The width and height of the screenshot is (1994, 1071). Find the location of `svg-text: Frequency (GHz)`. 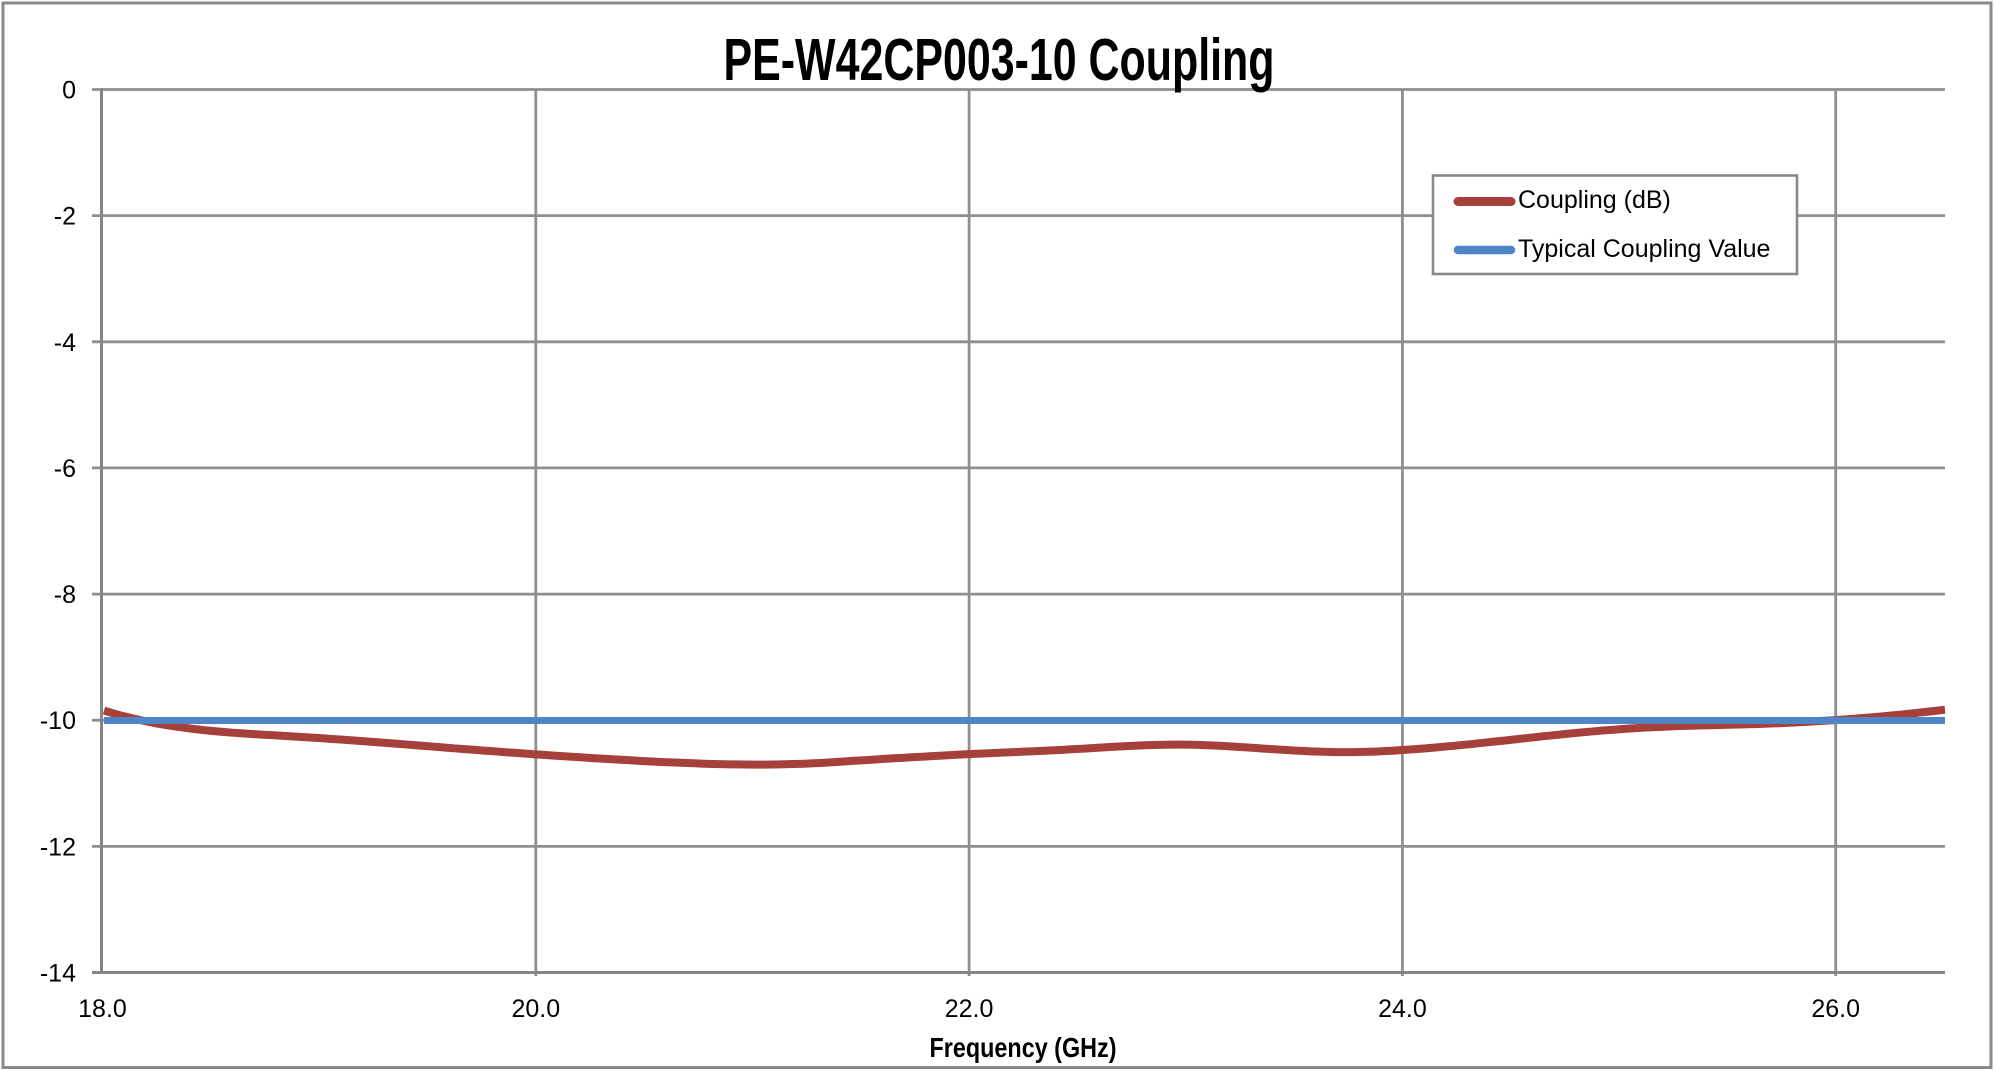

svg-text: Frequency (GHz) is located at coordinates (1023, 1047).